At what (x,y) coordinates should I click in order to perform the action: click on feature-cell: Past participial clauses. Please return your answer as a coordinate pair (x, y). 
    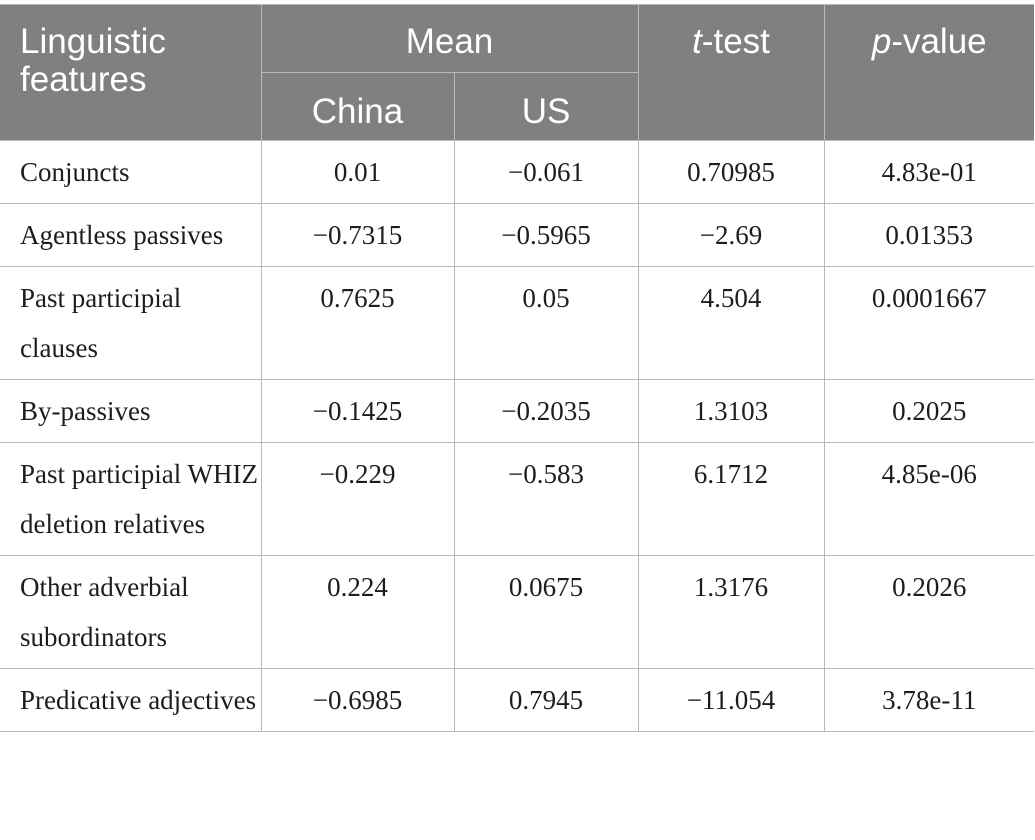
    Looking at the image, I should click on (131, 323).